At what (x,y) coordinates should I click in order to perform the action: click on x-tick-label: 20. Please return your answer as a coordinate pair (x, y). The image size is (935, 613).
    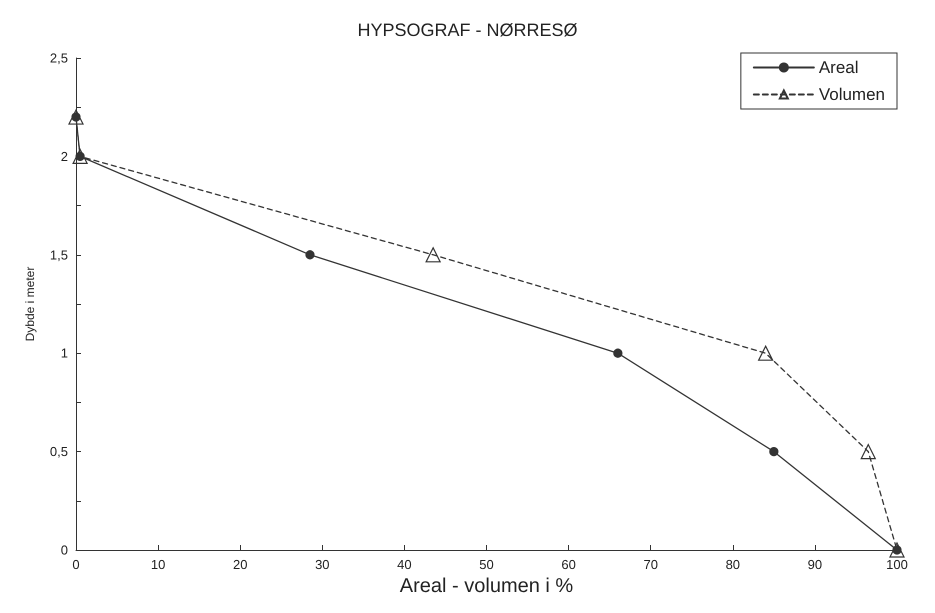
    Looking at the image, I should click on (240, 564).